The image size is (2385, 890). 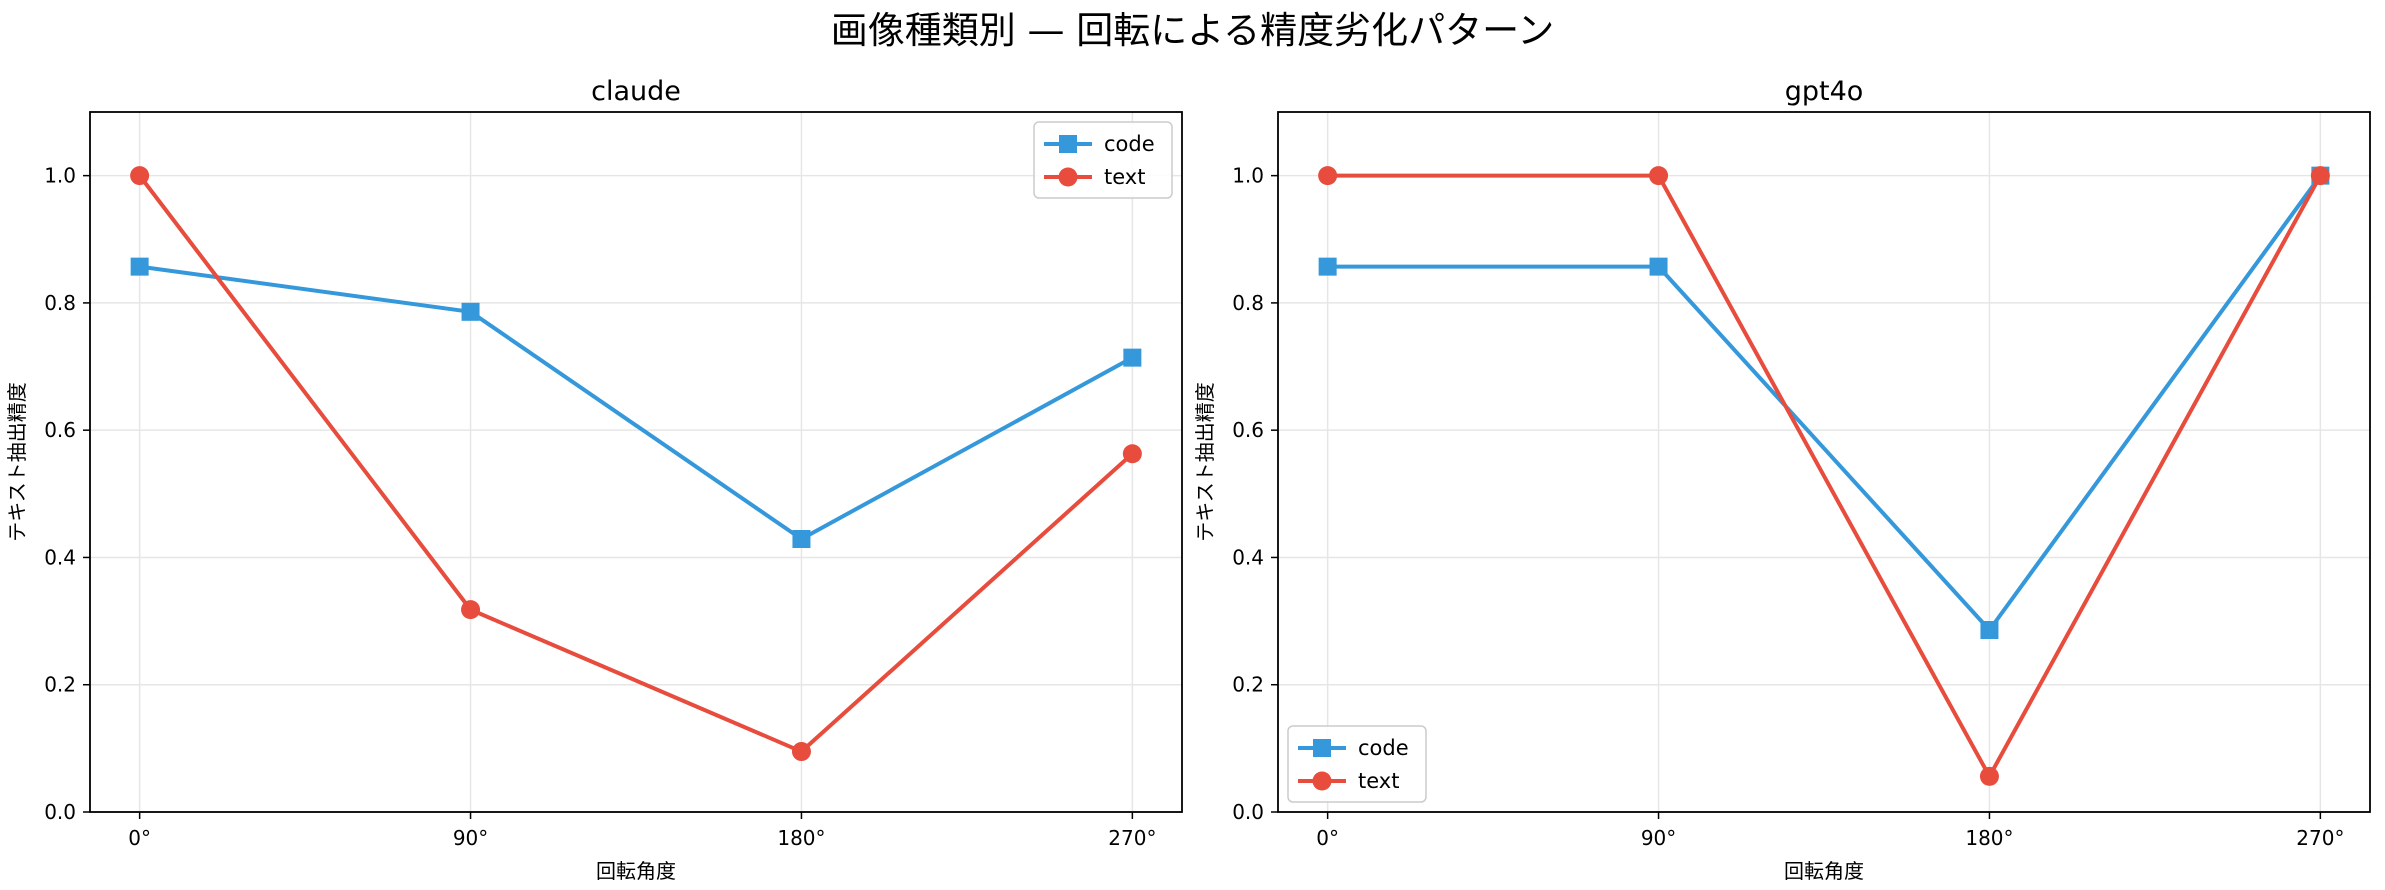 What do you see at coordinates (636, 91) in the screenshot?
I see `panel-title: claude` at bounding box center [636, 91].